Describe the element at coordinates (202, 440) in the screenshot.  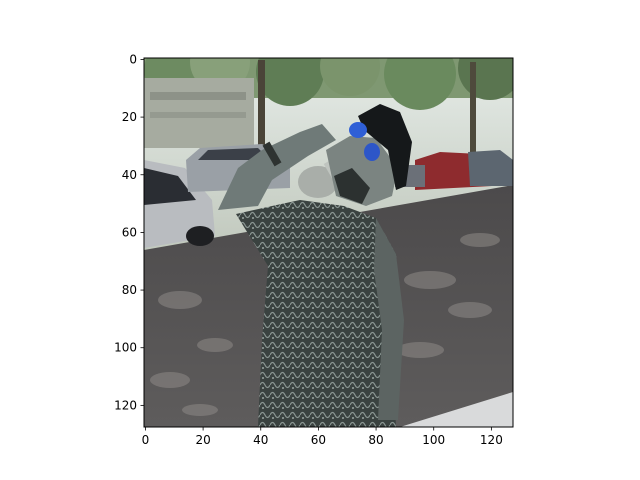
I see `x-tick-label: 20` at that location.